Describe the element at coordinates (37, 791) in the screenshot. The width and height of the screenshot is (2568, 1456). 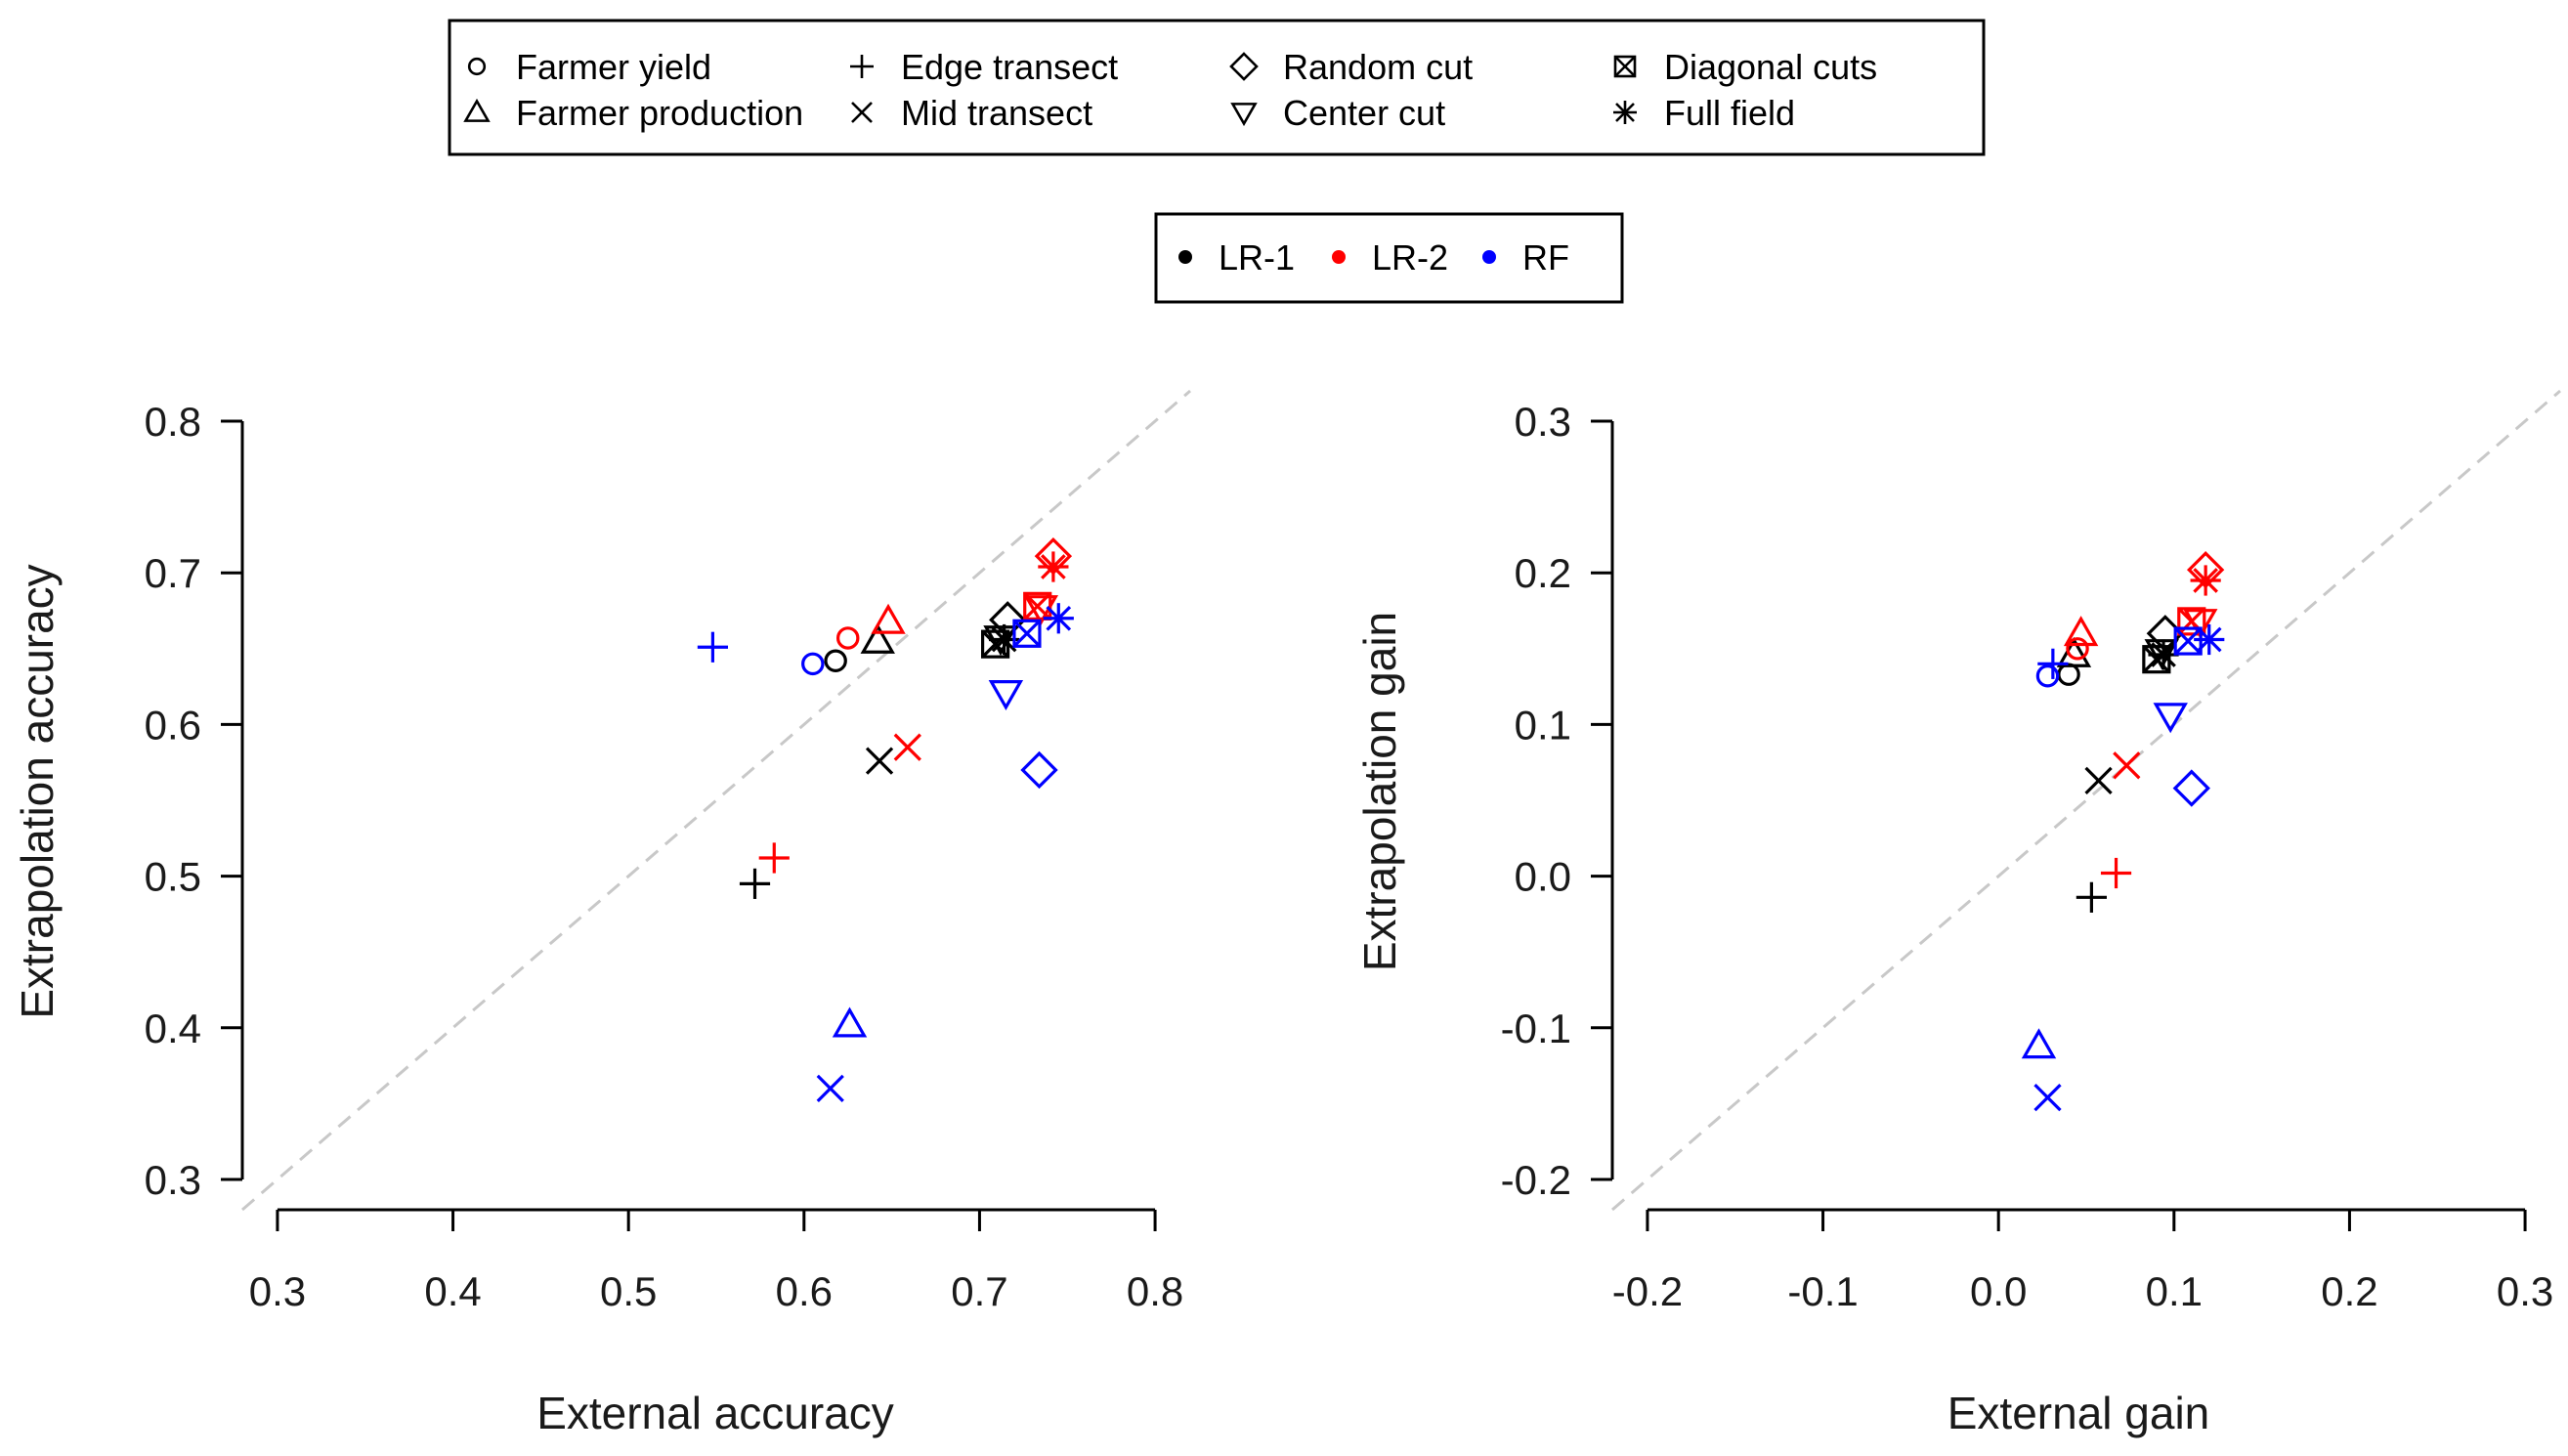
I see `accuracy-y-axis-label: Extrapolation accuracy` at that location.